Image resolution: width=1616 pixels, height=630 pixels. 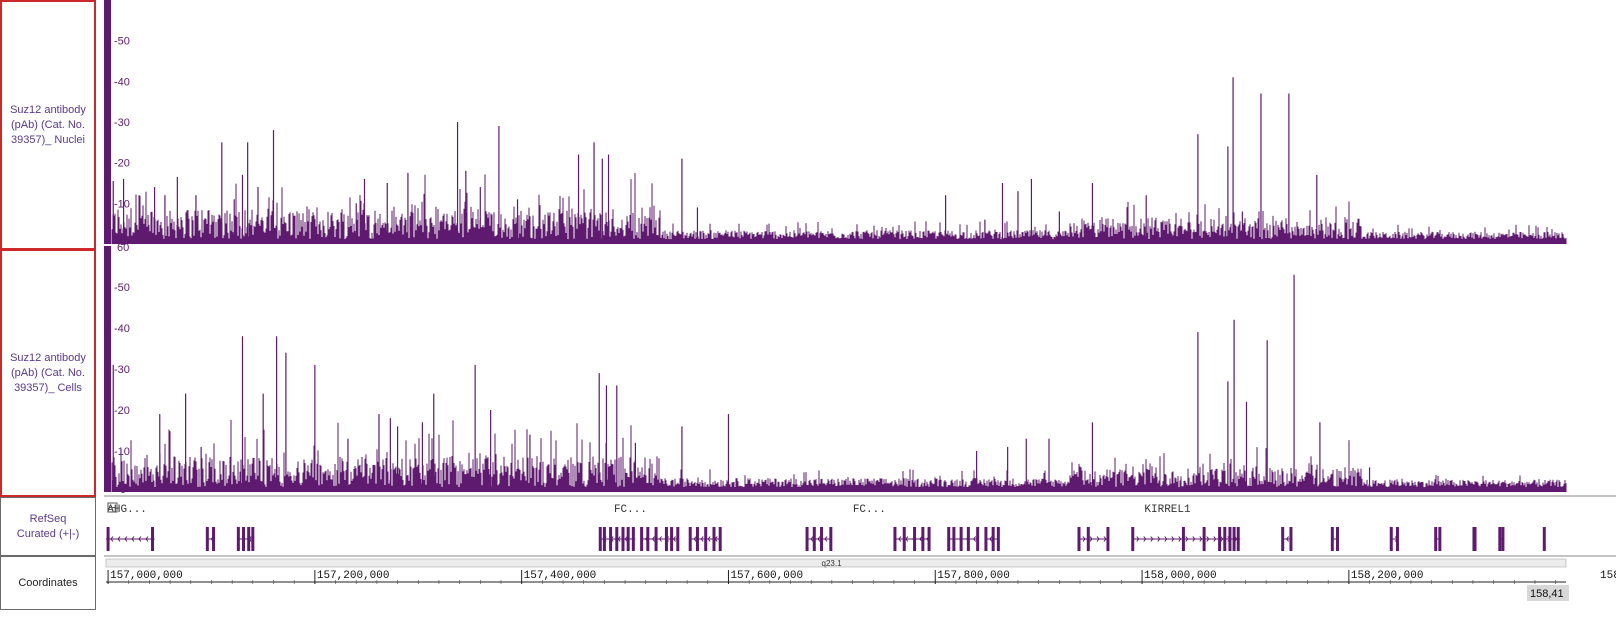 I want to click on track-label-coordinates: Coordinates, so click(x=48, y=583).